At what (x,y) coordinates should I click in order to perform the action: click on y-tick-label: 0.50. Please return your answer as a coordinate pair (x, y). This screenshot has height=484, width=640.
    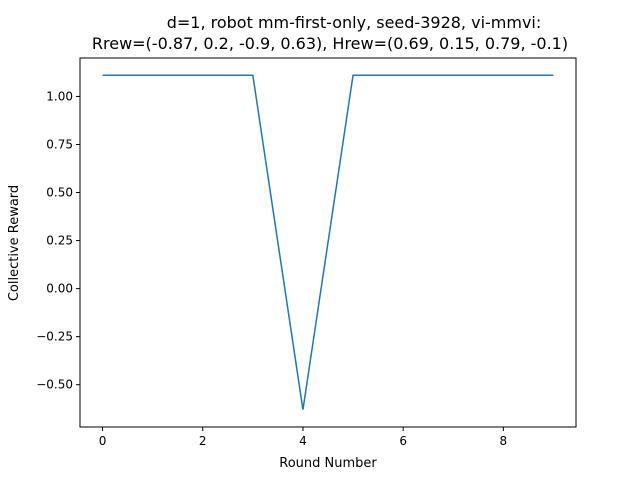
    Looking at the image, I should click on (59, 193).